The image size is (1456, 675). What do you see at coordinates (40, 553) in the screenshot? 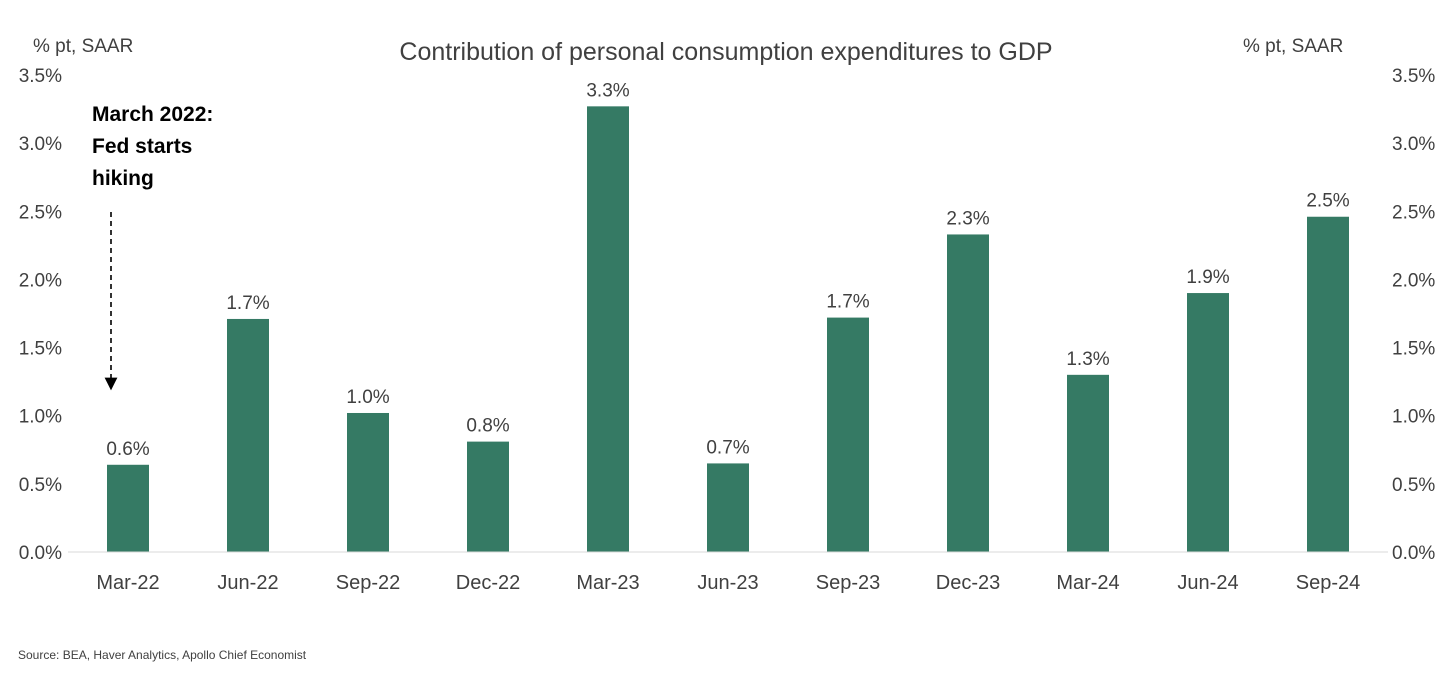
I see `y-tick-left: 0.0%` at bounding box center [40, 553].